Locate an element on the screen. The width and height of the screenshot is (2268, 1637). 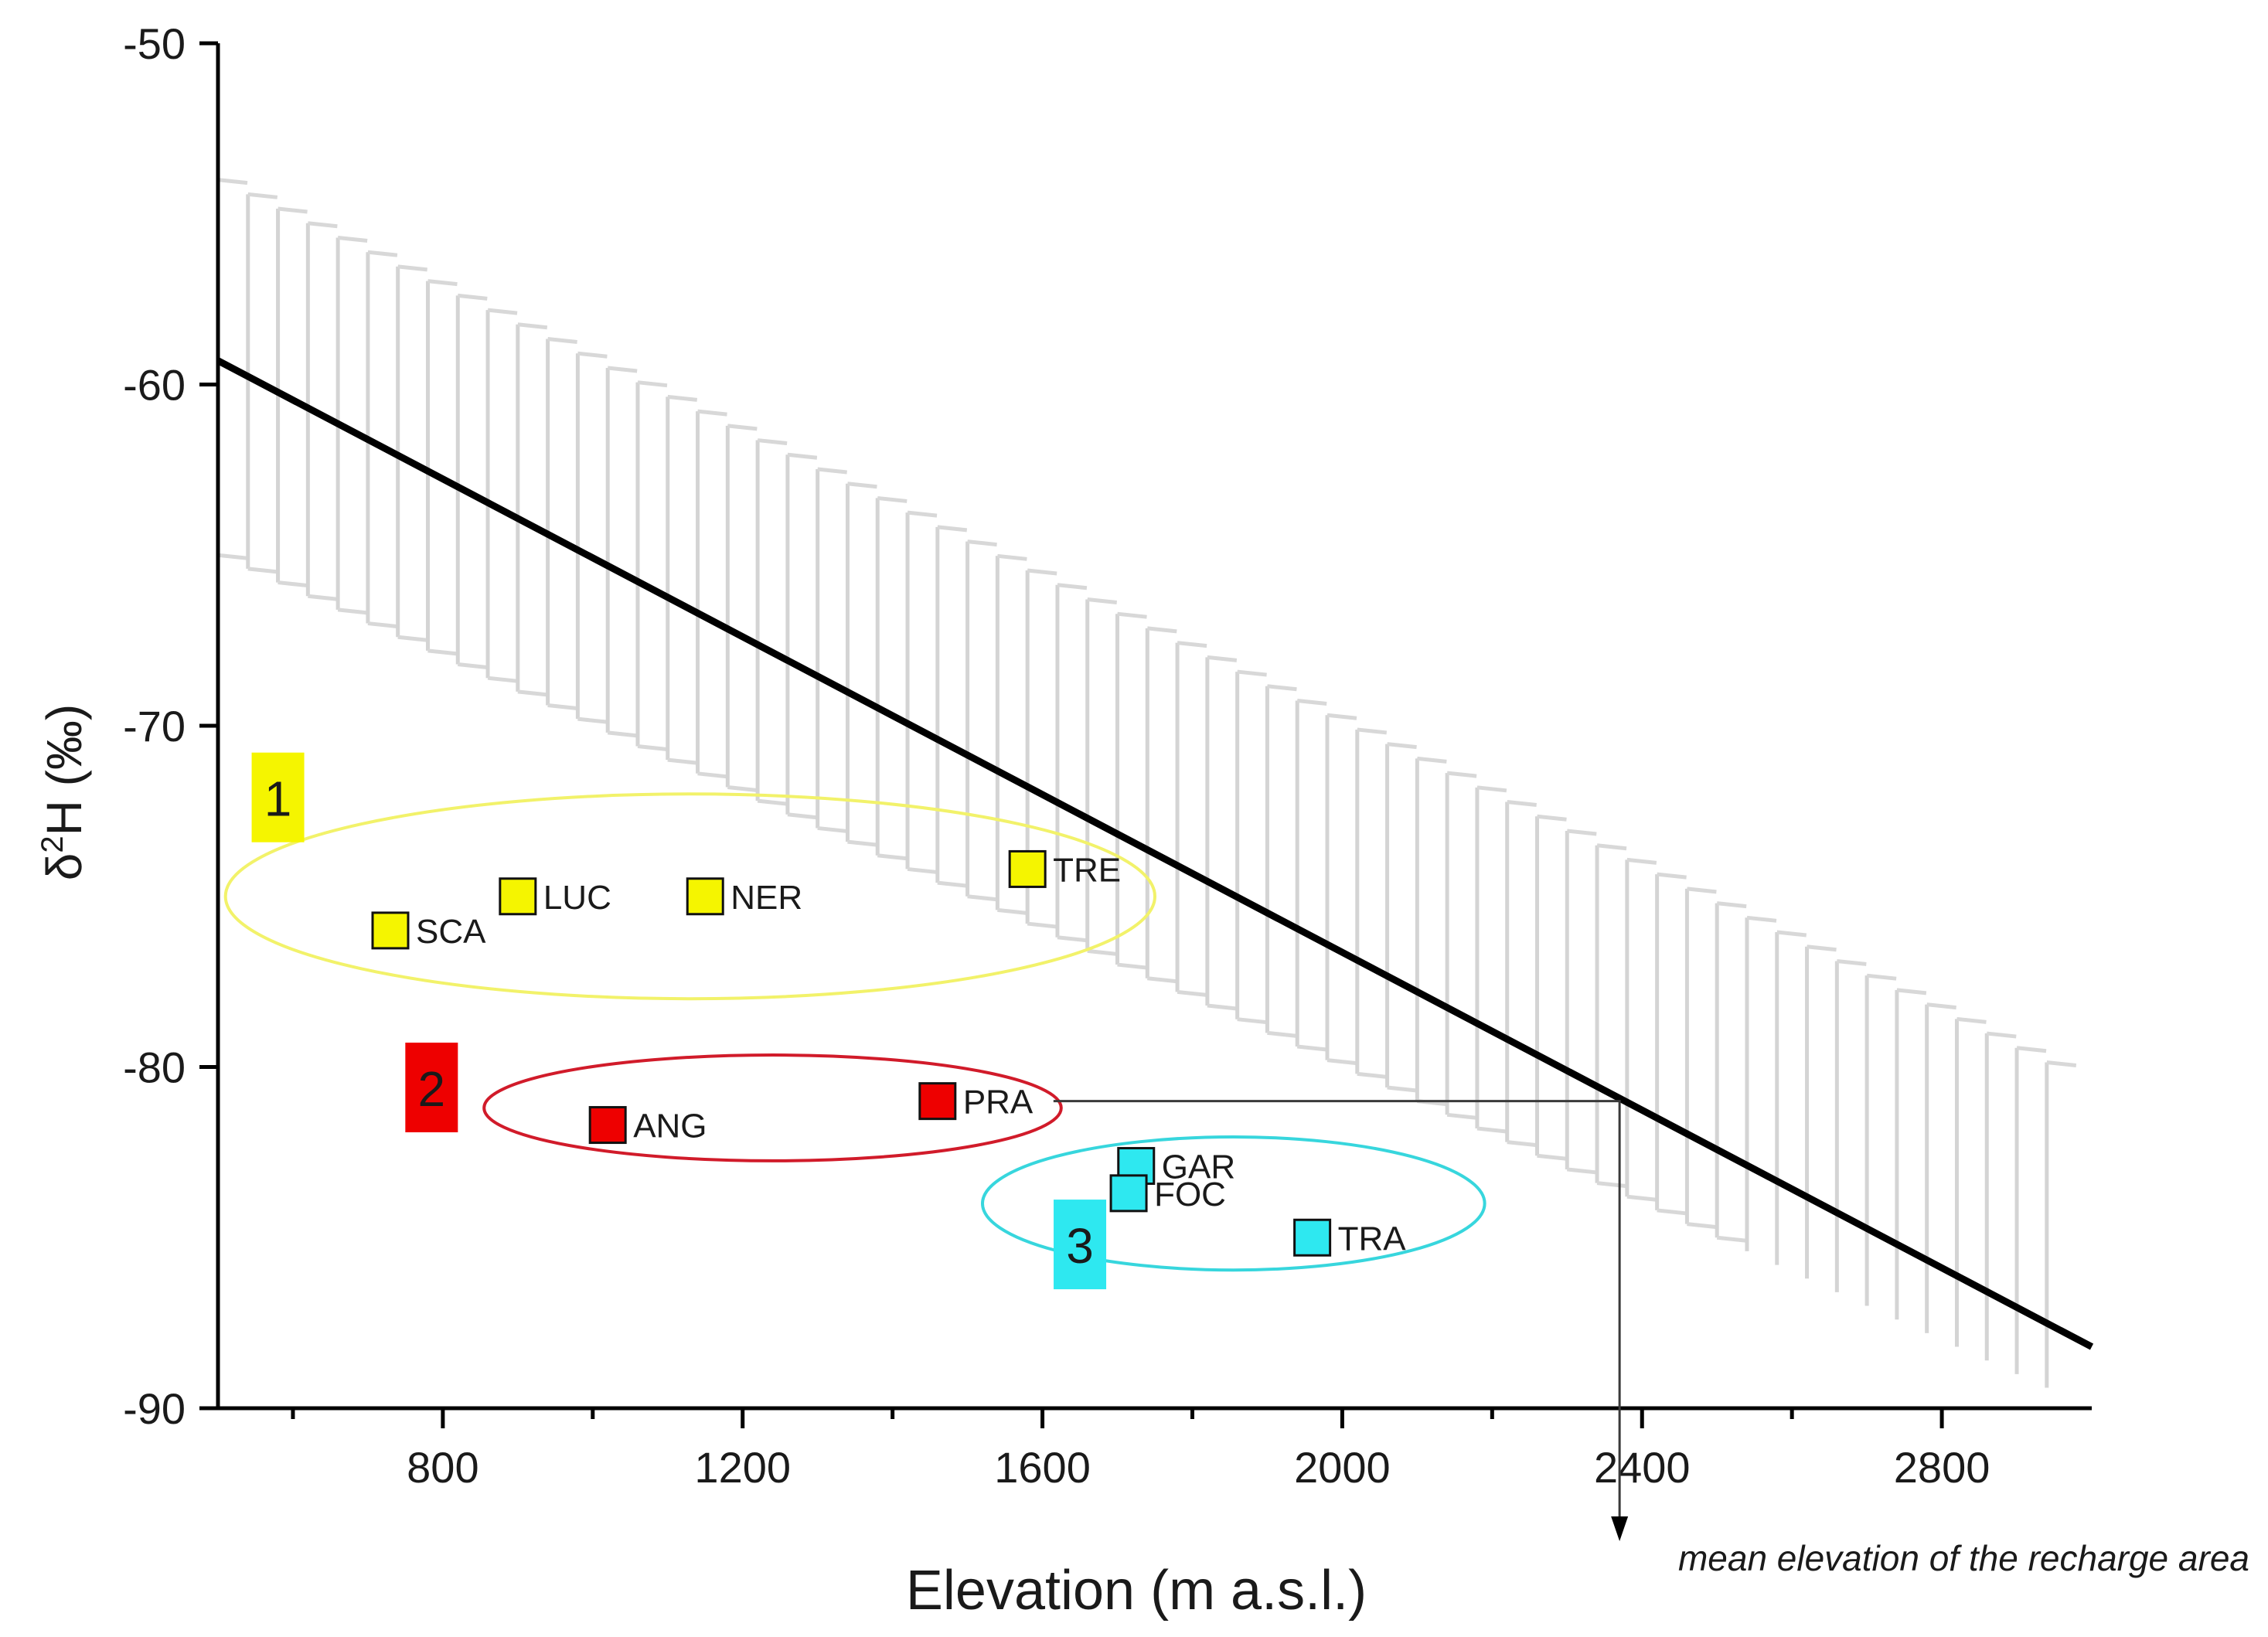
point-label-sca: SCA is located at coordinates (451, 932).